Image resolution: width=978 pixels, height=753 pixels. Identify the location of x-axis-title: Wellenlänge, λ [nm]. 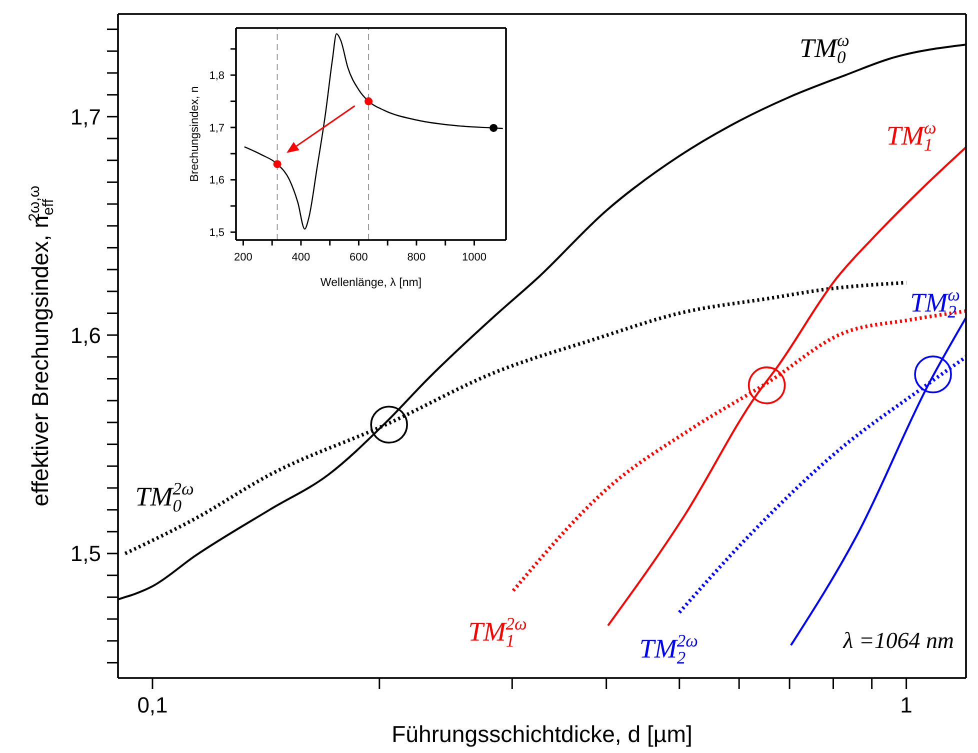
(371, 283).